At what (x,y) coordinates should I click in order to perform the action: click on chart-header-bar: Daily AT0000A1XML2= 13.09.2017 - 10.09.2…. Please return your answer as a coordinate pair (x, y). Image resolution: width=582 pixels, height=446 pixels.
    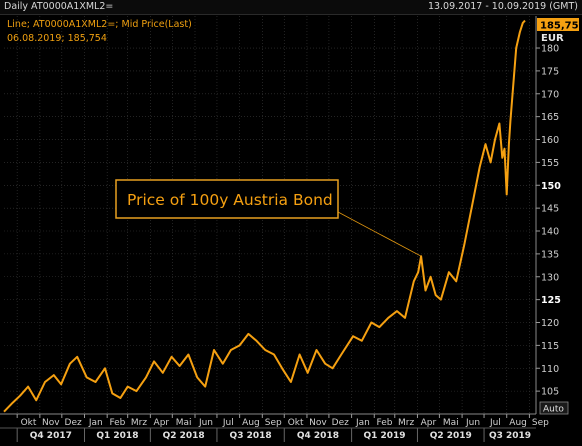
    Looking at the image, I should click on (291, 7).